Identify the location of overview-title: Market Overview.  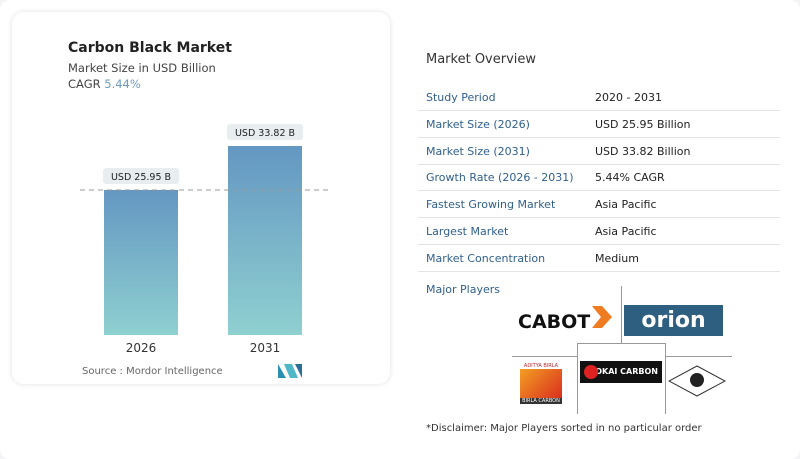
(481, 59).